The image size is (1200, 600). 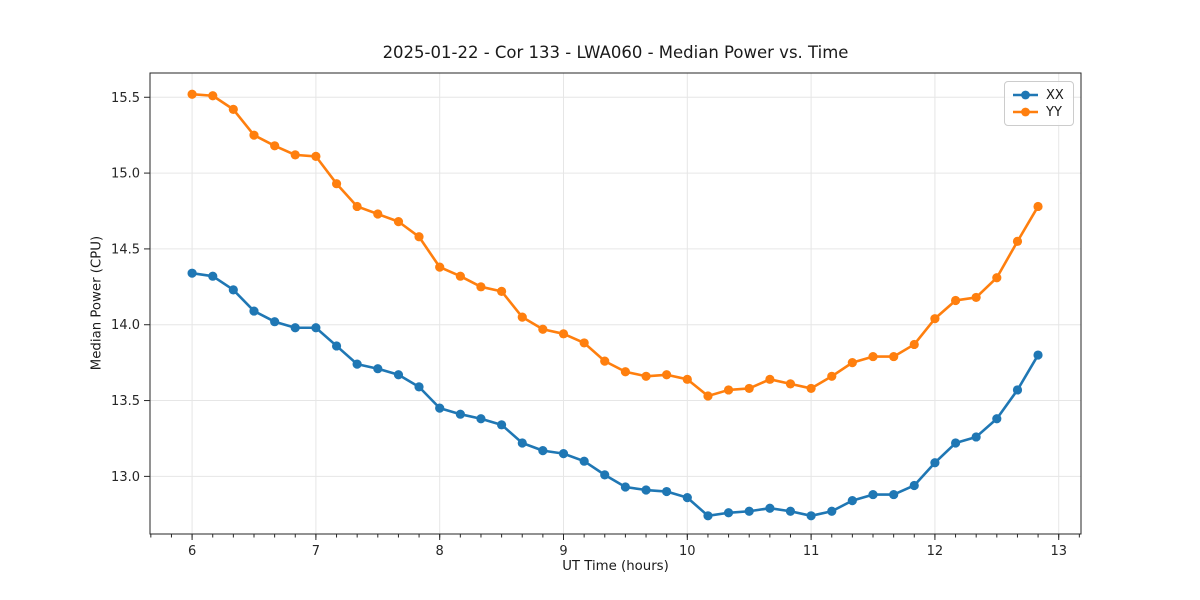 What do you see at coordinates (627, 551) in the screenshot?
I see `x-tick-labels: 6 7 8 9 10 11 12 13` at bounding box center [627, 551].